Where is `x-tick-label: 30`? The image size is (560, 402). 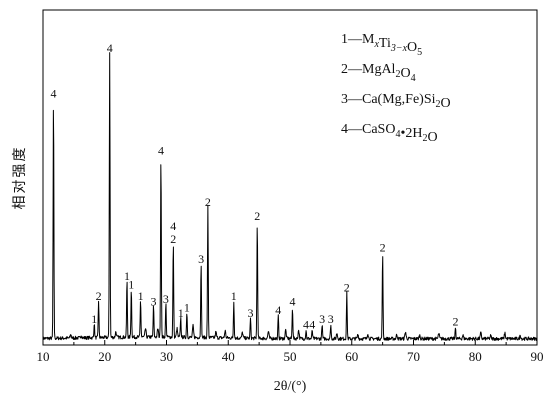 x-tick-label: 30 is located at coordinates (166, 356).